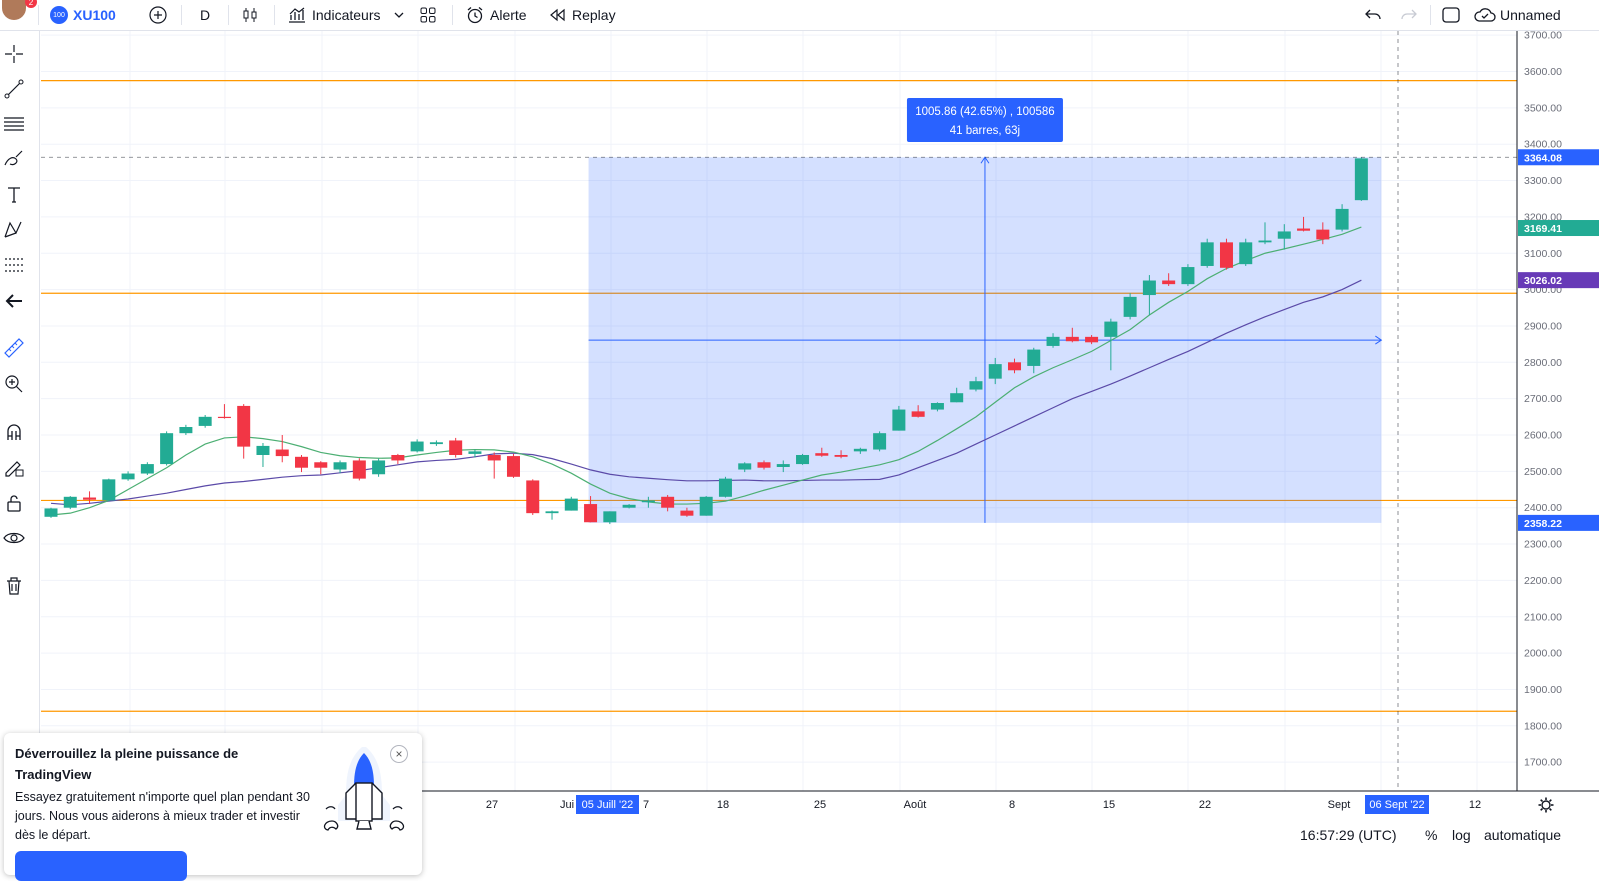  I want to click on indicators-button: Indicateurs, so click(333, 15).